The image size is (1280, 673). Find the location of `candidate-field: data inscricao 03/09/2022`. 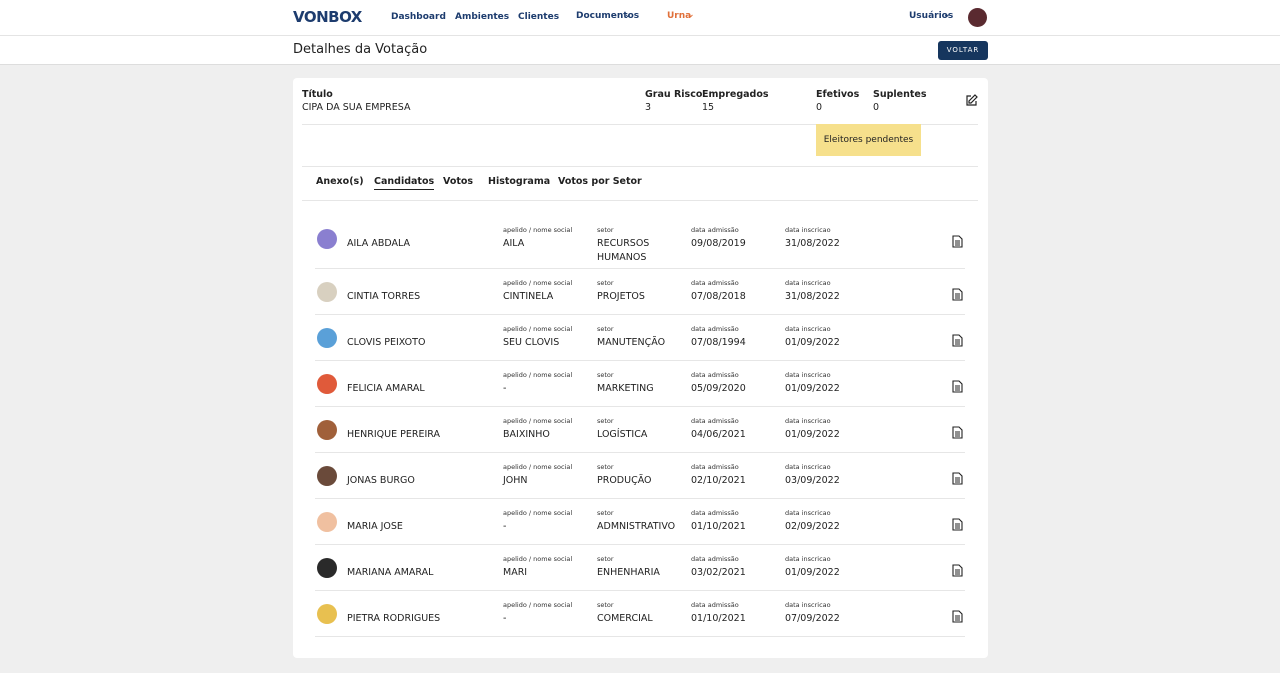

candidate-field: data inscricao 03/09/2022 is located at coordinates (830, 475).